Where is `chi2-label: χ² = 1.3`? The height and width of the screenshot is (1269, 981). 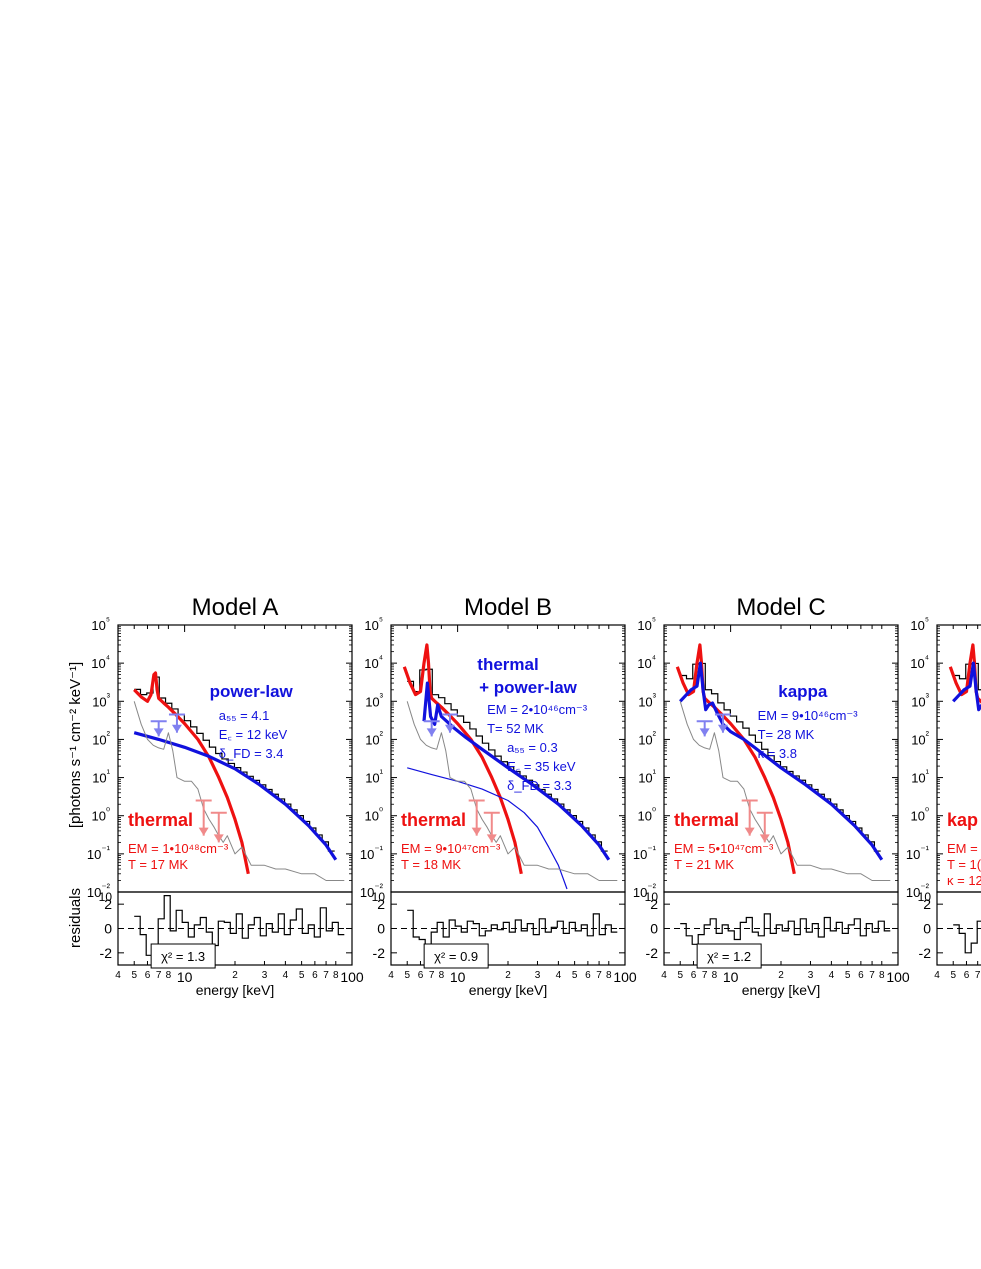 chi2-label: χ² = 1.3 is located at coordinates (183, 956).